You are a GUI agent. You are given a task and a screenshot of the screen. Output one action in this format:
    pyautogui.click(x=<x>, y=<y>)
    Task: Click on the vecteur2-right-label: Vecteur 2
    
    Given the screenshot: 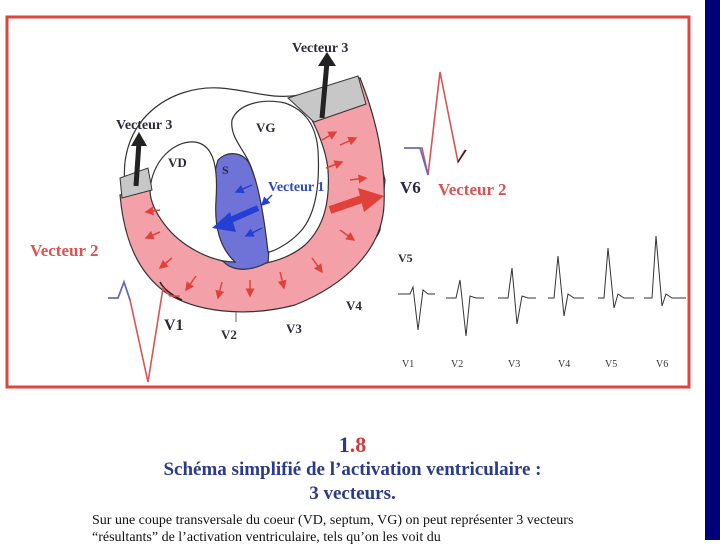 What is the action you would take?
    pyautogui.click(x=472, y=189)
    